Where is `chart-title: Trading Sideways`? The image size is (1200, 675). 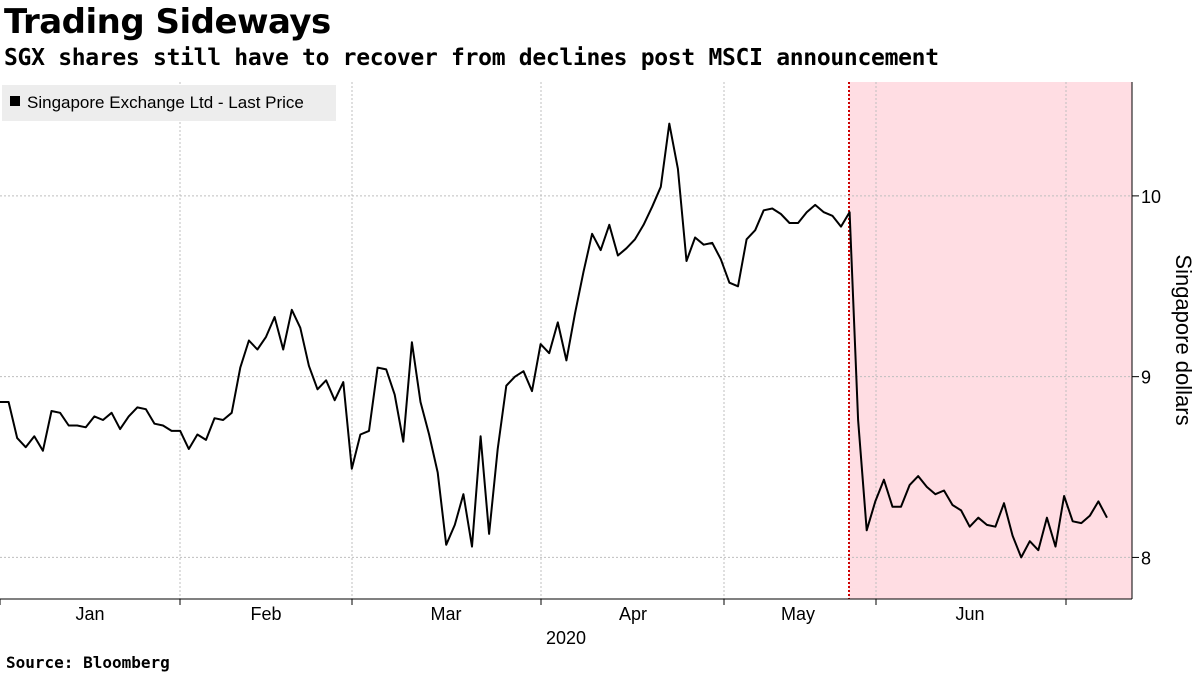 chart-title: Trading Sideways is located at coordinates (167, 22).